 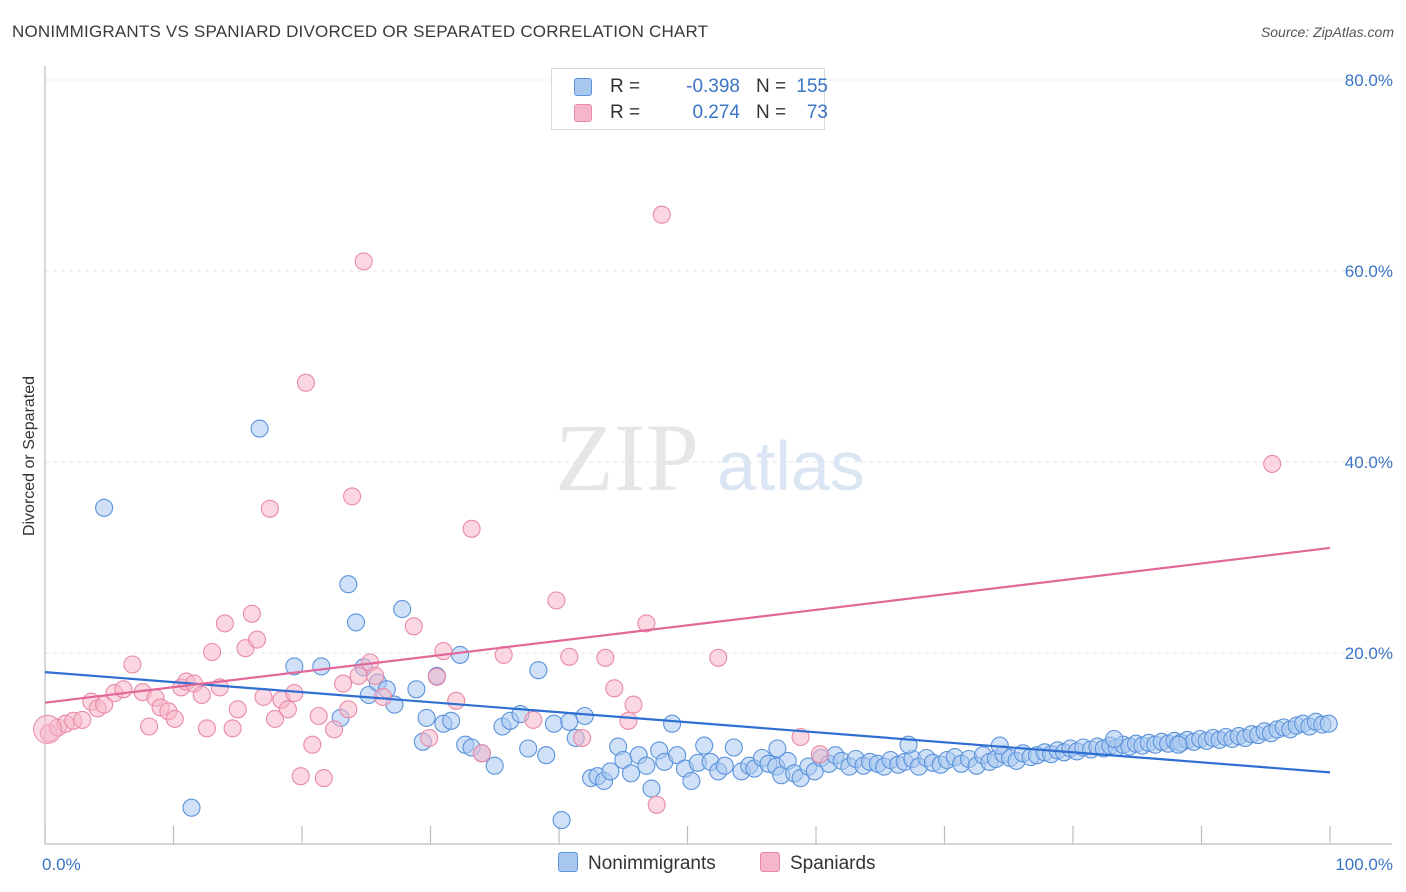 I want to click on legend-label-spaniards: Spaniards, so click(x=833, y=863).